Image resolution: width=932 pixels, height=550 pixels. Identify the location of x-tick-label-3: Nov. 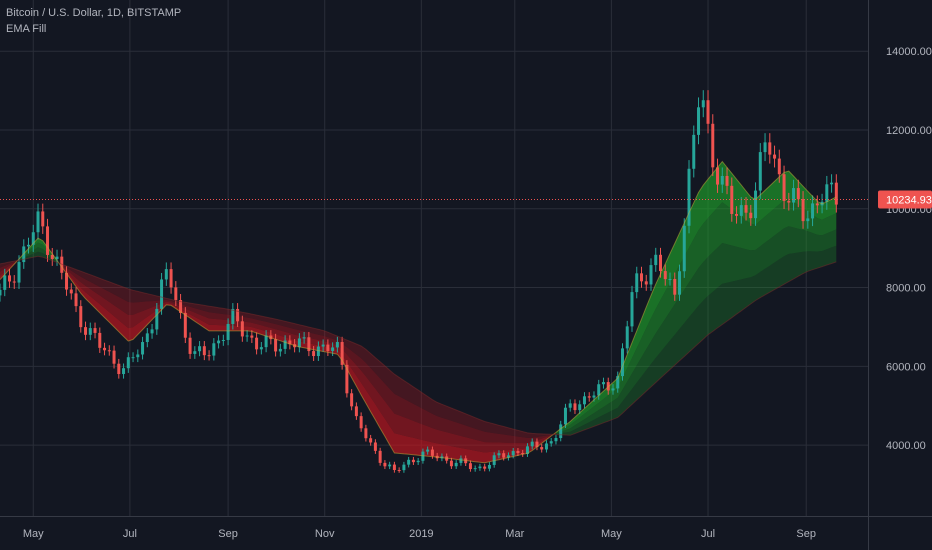
(325, 534).